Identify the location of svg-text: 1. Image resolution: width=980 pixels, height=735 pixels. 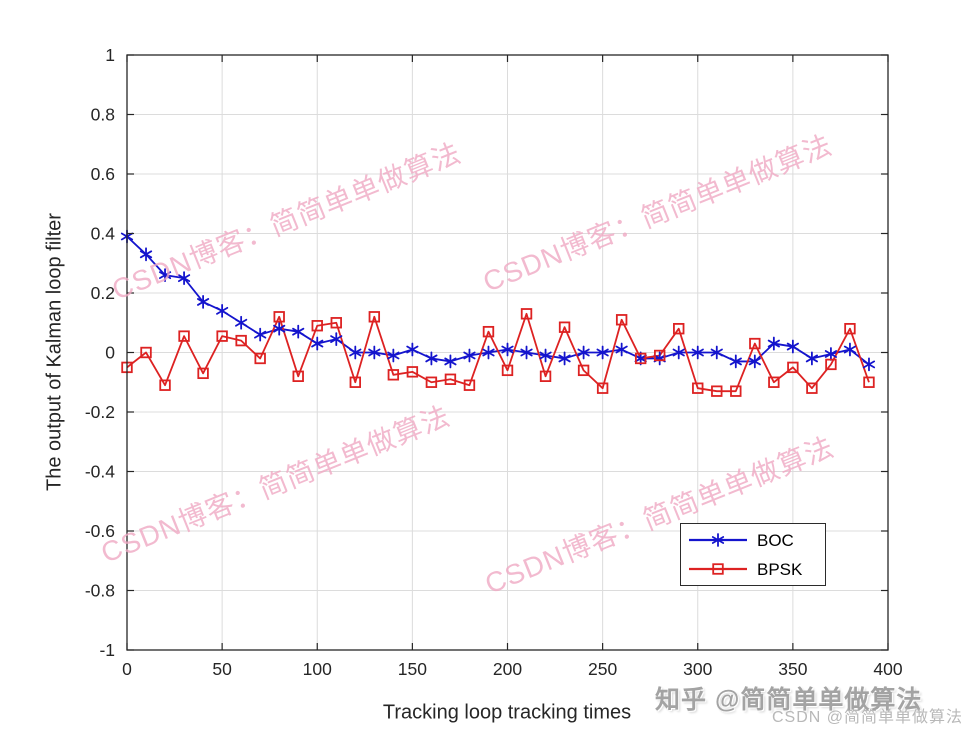
(110, 55).